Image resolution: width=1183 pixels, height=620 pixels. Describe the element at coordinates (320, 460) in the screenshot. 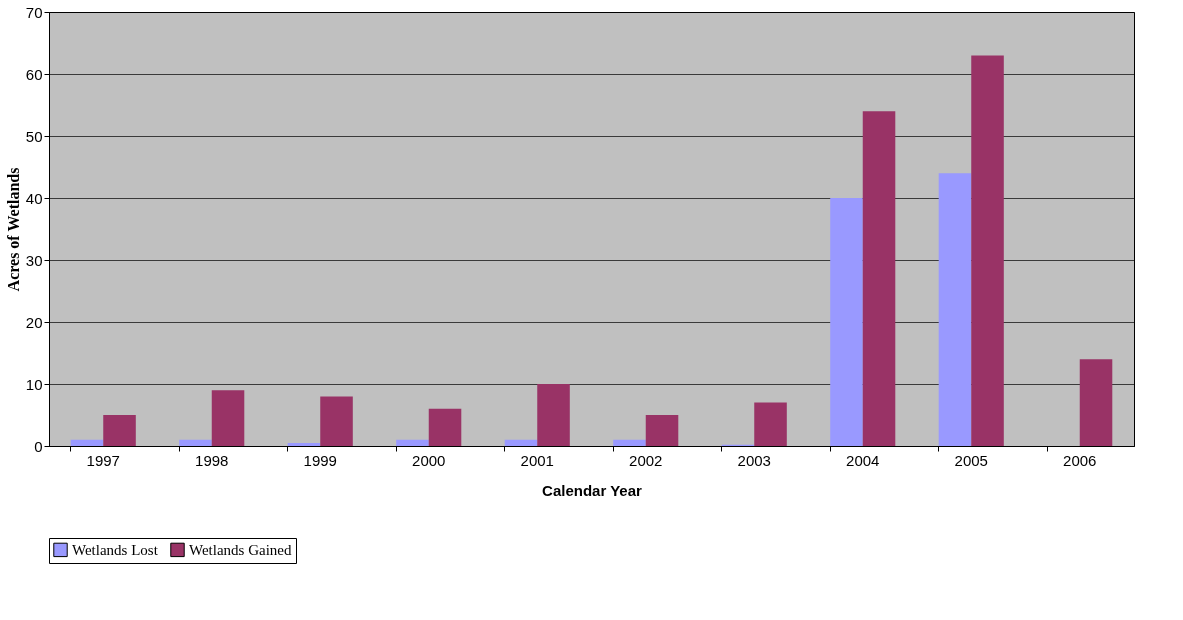

I see `x-tick-label: 1999` at that location.